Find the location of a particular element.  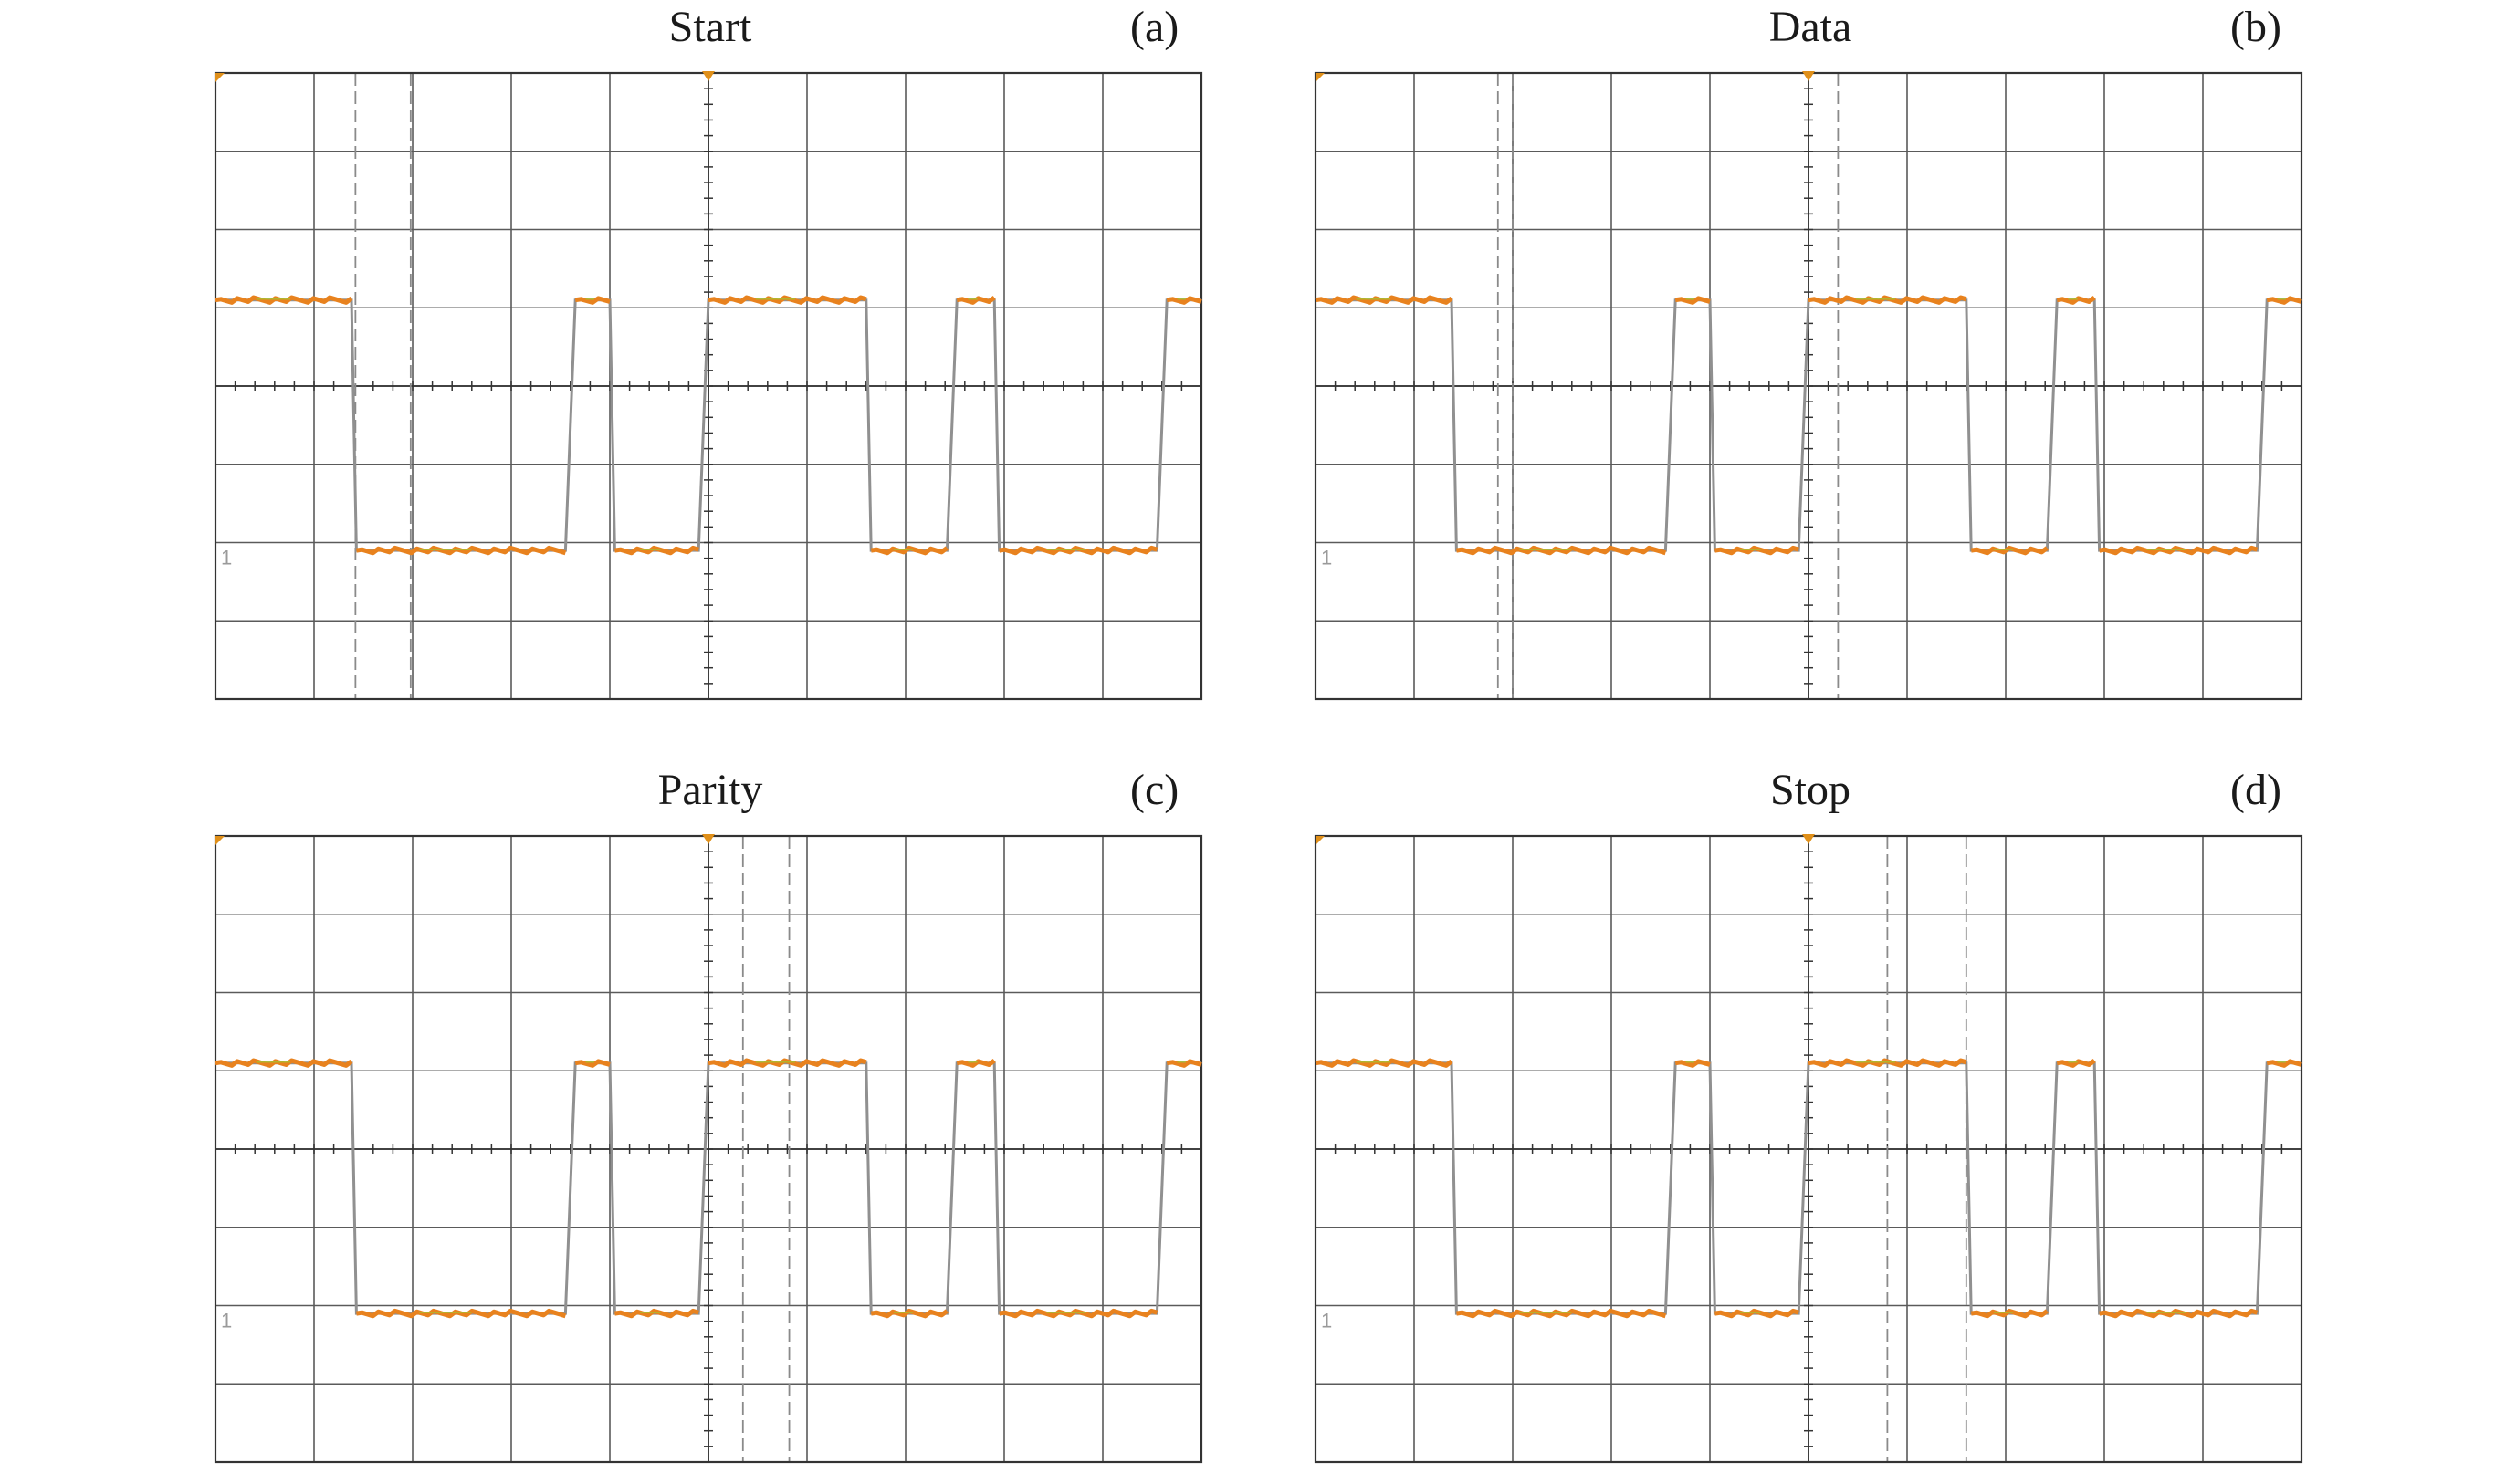

panel-label: (c) is located at coordinates (1154, 790).